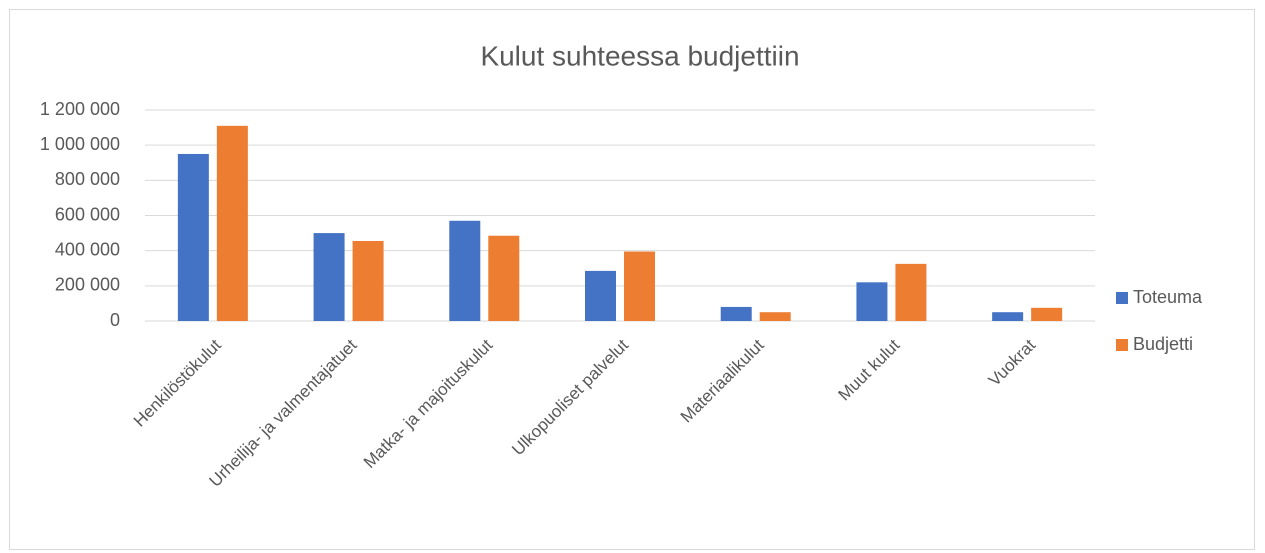  I want to click on legend-label: Toteuma, so click(1168, 297).